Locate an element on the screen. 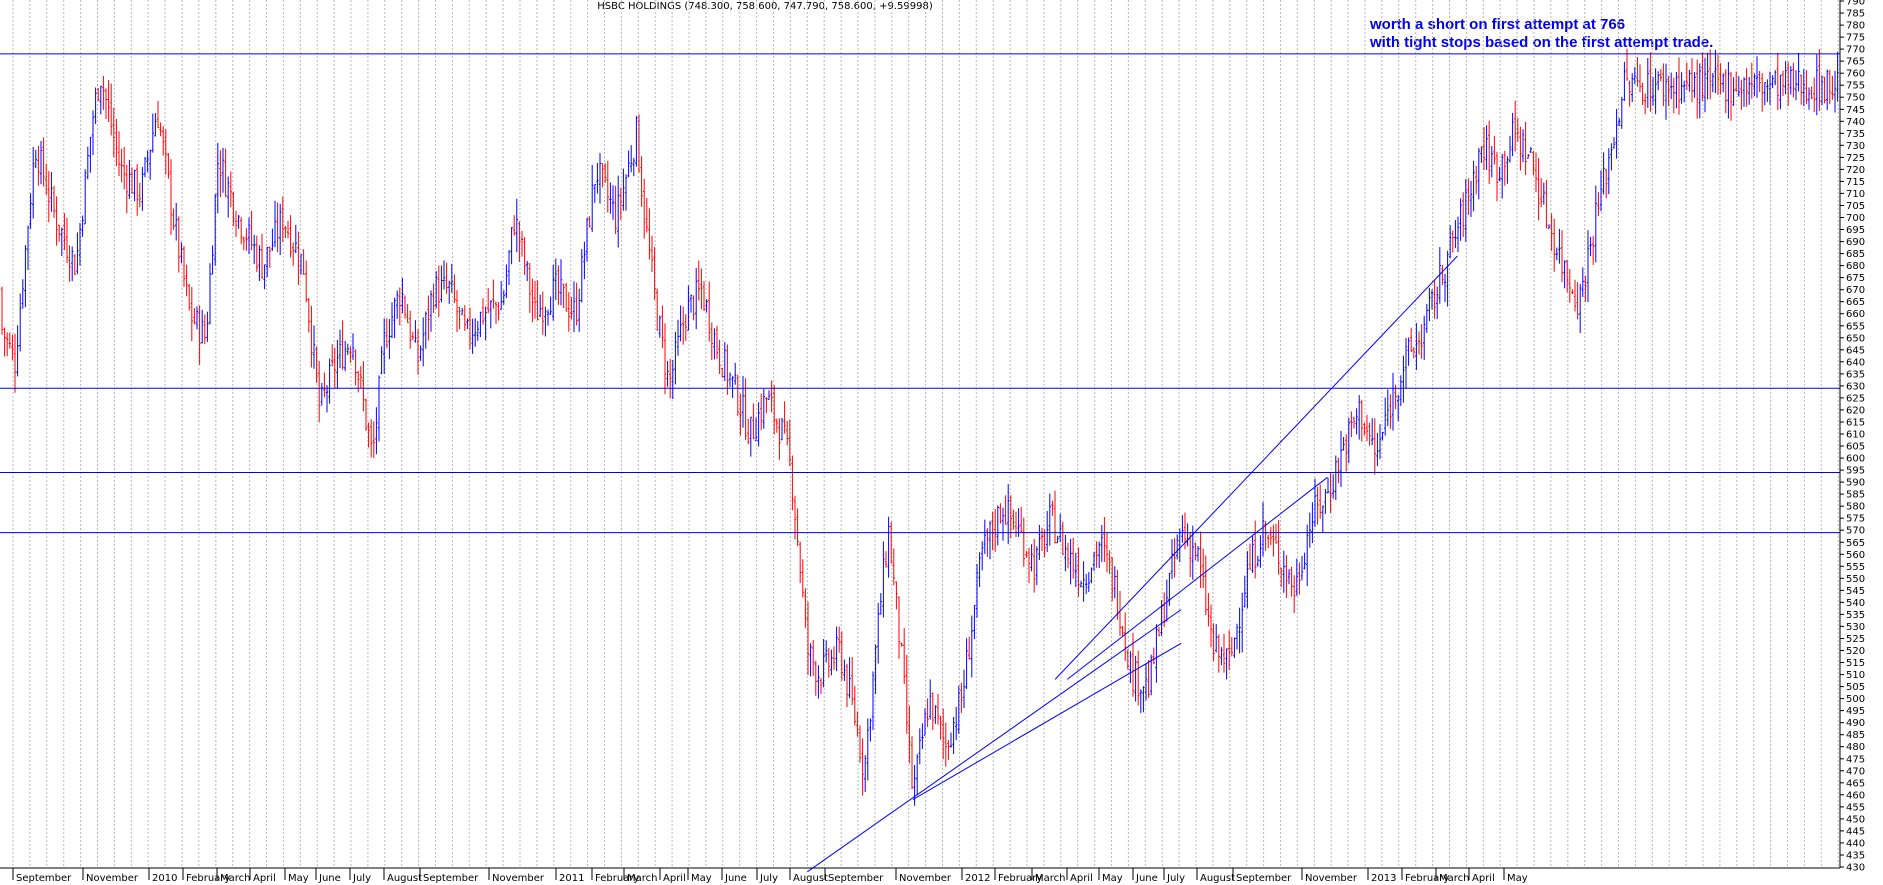  y-tick-label: 565 is located at coordinates (1855, 543).